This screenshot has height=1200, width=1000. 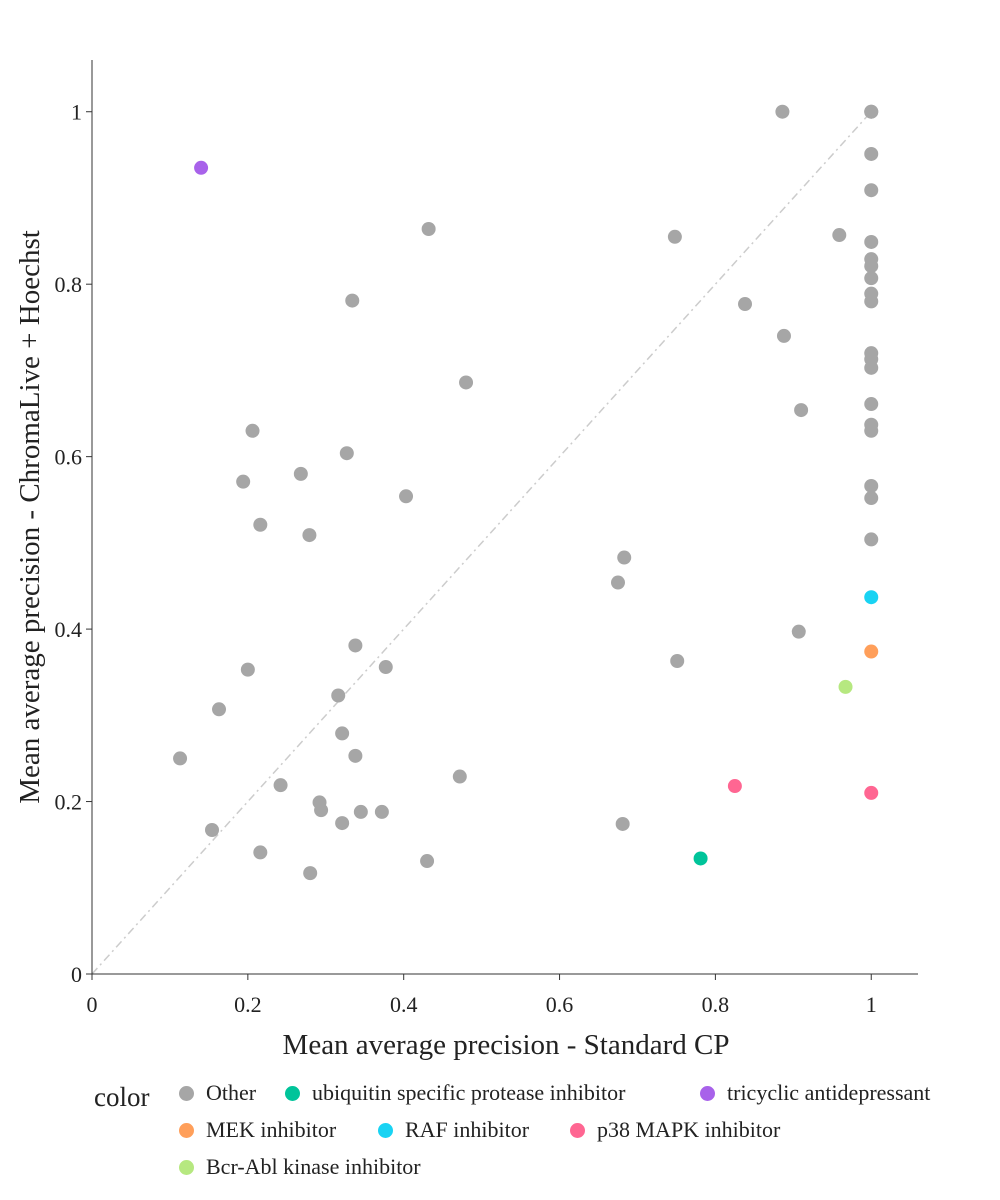 What do you see at coordinates (560, 1004) in the screenshot?
I see `x-tick-label: 0.6` at bounding box center [560, 1004].